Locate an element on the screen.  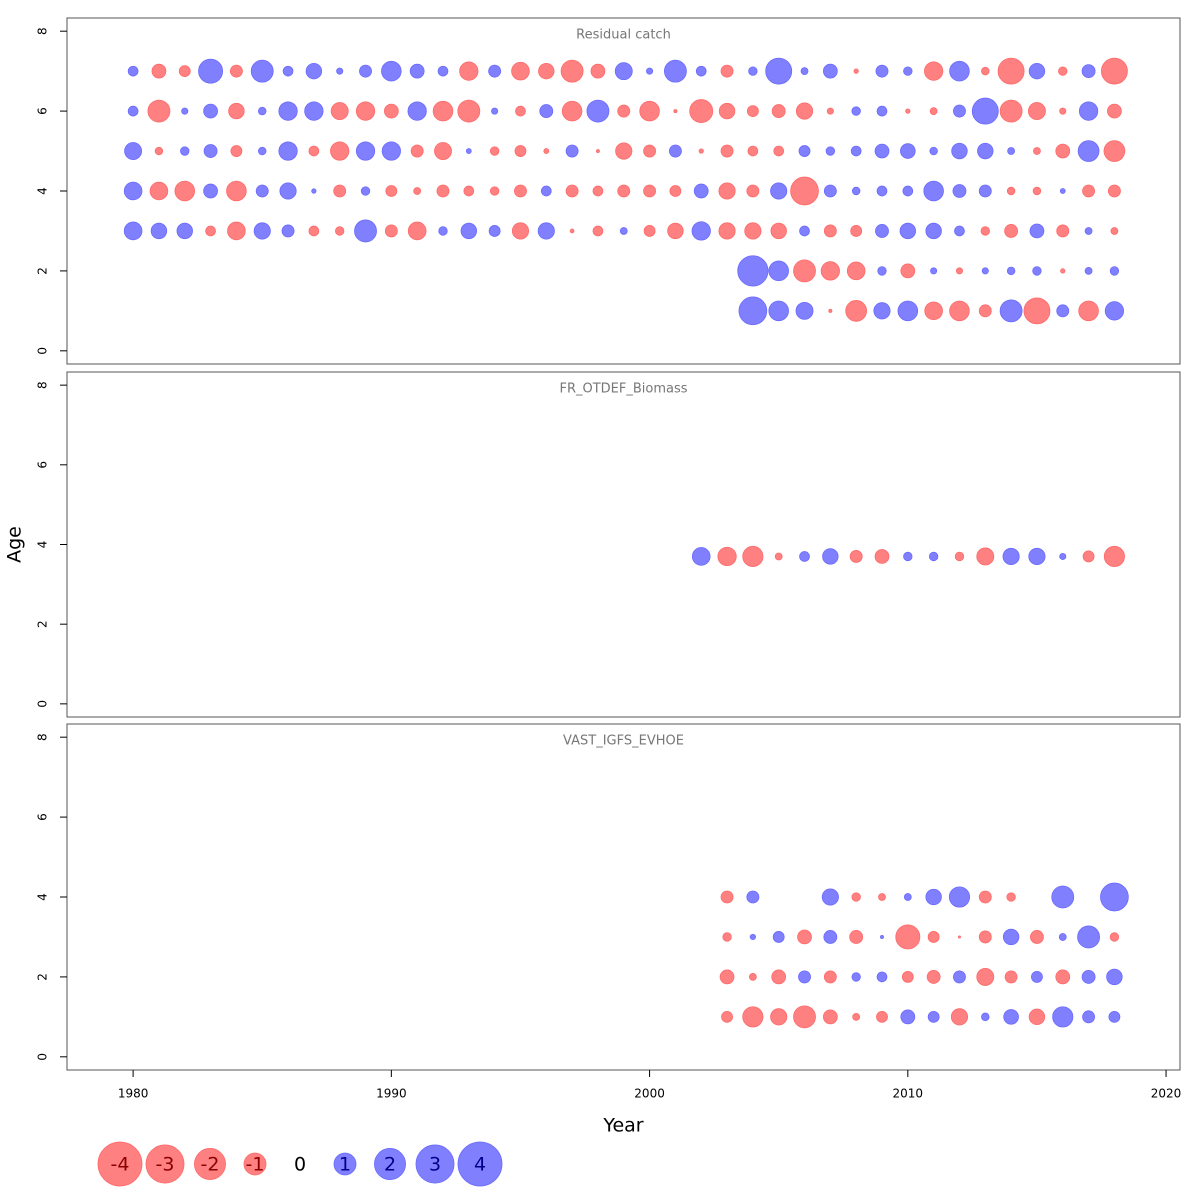
y-tick-label: 0 is located at coordinates (43, 351).